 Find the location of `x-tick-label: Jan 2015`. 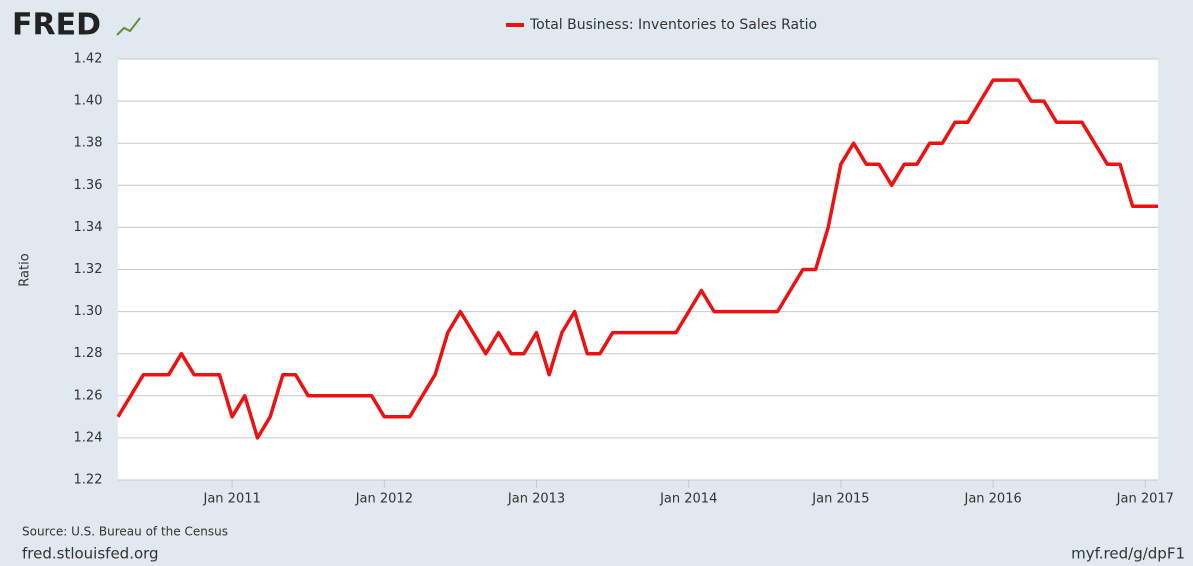

x-tick-label: Jan 2015 is located at coordinates (840, 499).